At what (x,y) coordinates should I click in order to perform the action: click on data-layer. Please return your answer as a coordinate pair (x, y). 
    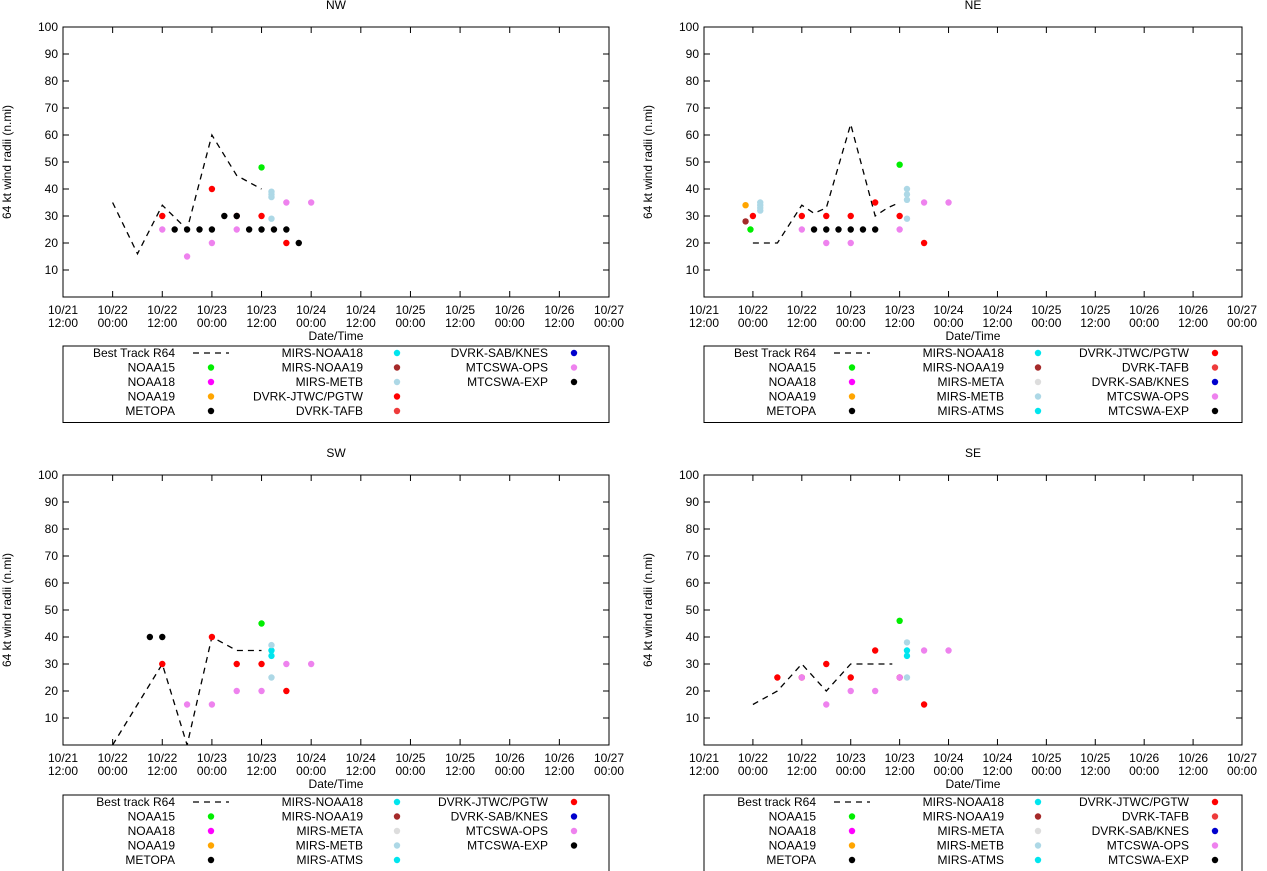
    Looking at the image, I should click on (847, 184).